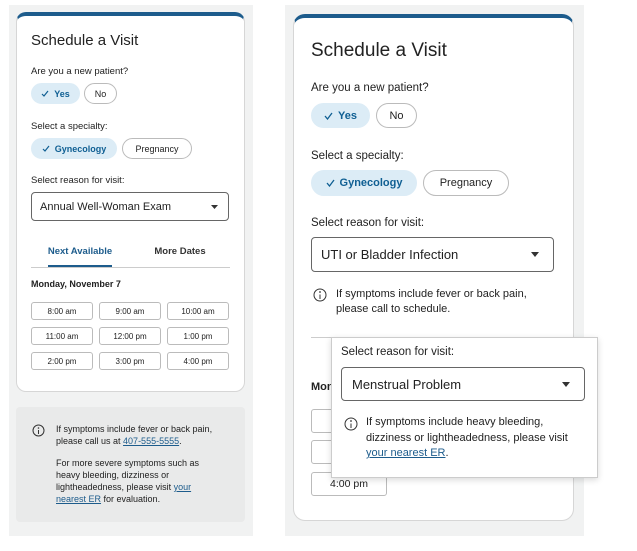  I want to click on select: Annual Well-Woman Exam, so click(130, 206).